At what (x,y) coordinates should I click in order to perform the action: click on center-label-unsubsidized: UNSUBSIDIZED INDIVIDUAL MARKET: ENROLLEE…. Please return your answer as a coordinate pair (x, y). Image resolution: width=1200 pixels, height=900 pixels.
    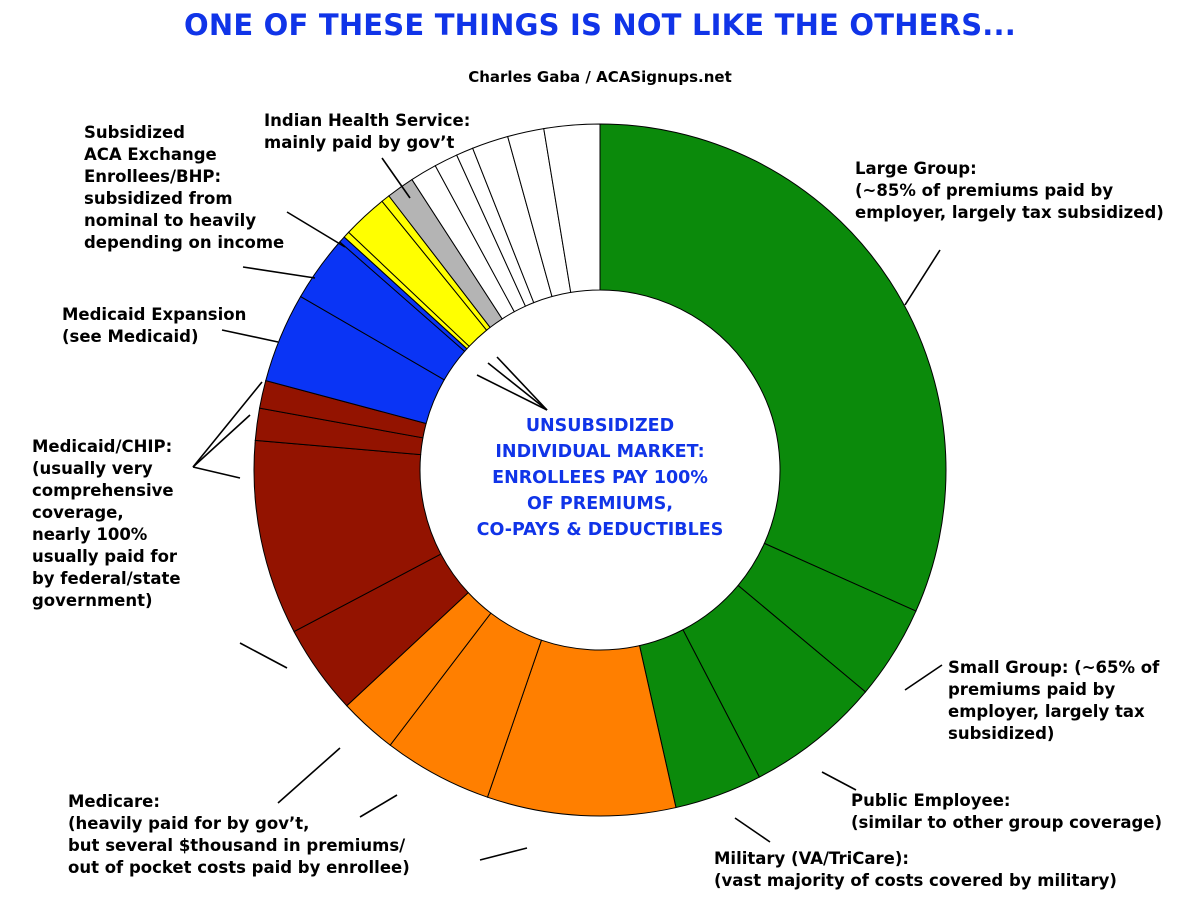
    Looking at the image, I should click on (600, 478).